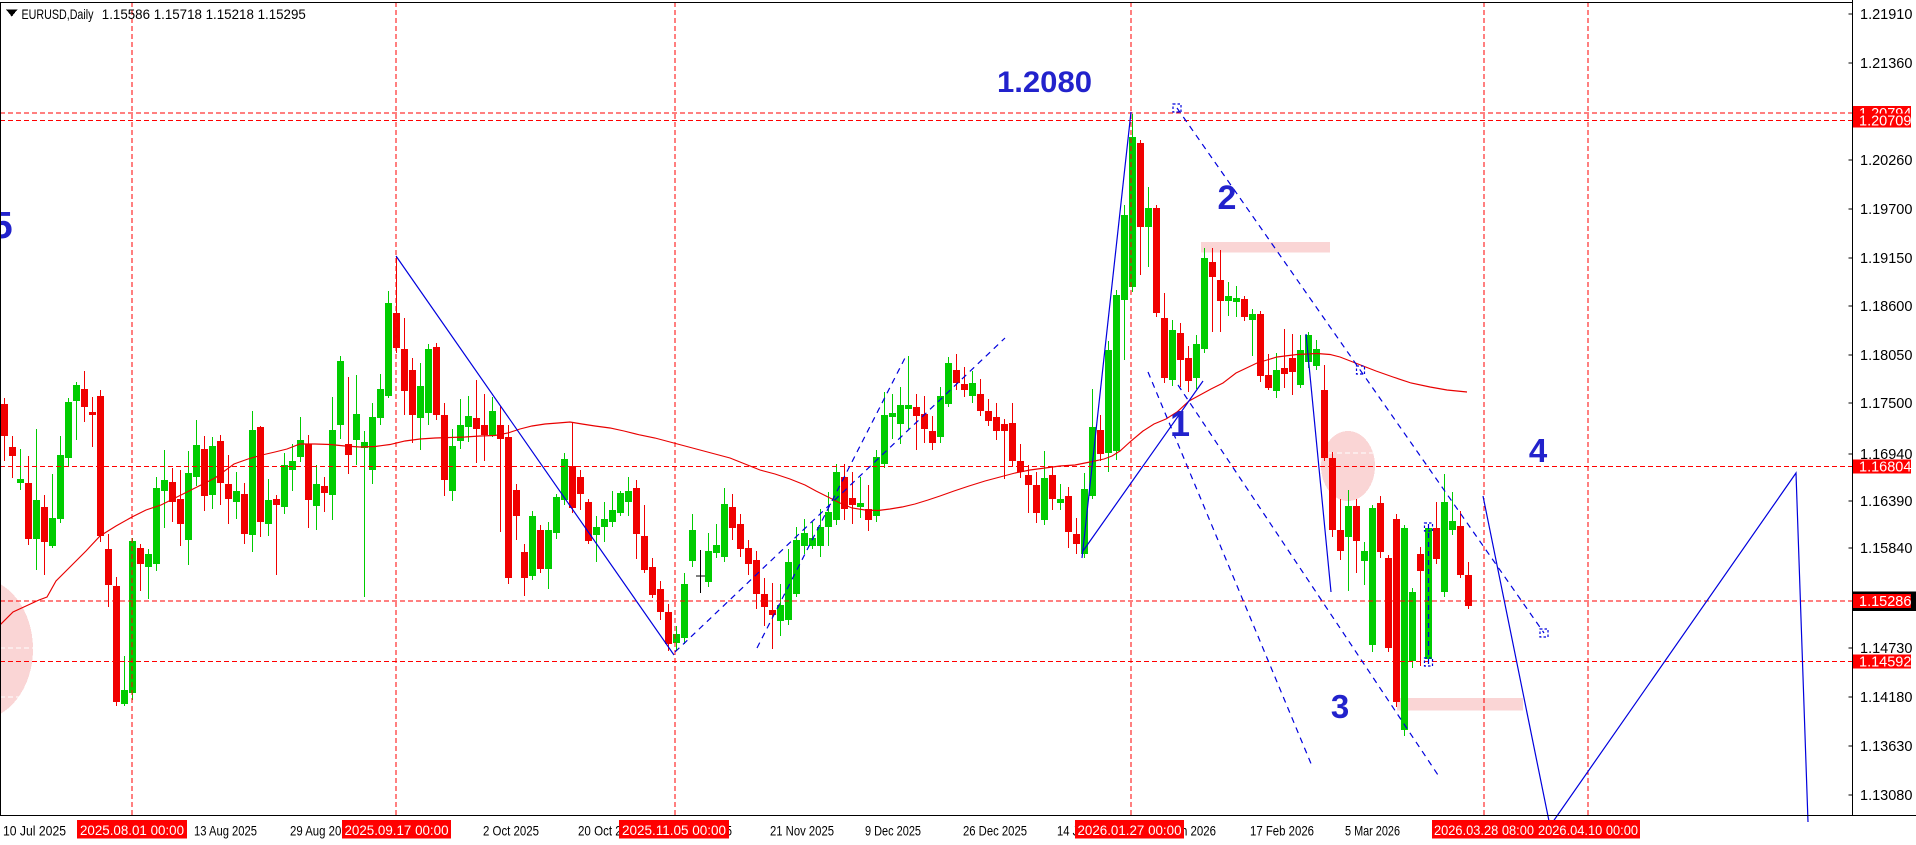 This screenshot has height=845, width=1916. I want to click on svg-text: 1.20709, so click(1885, 122).